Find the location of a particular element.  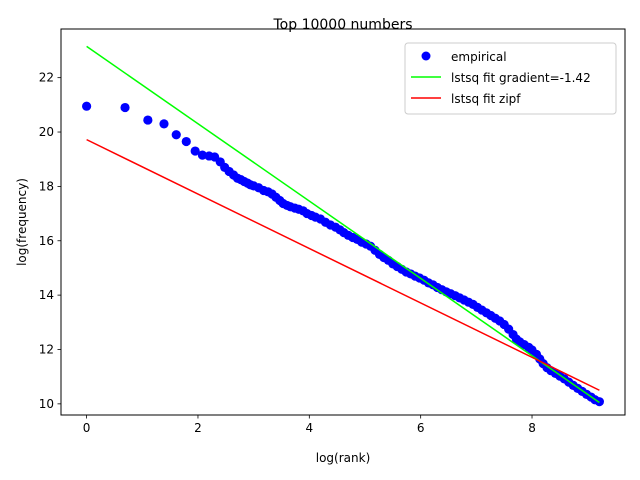

x-tick-label-0: 0 is located at coordinates (87, 428).